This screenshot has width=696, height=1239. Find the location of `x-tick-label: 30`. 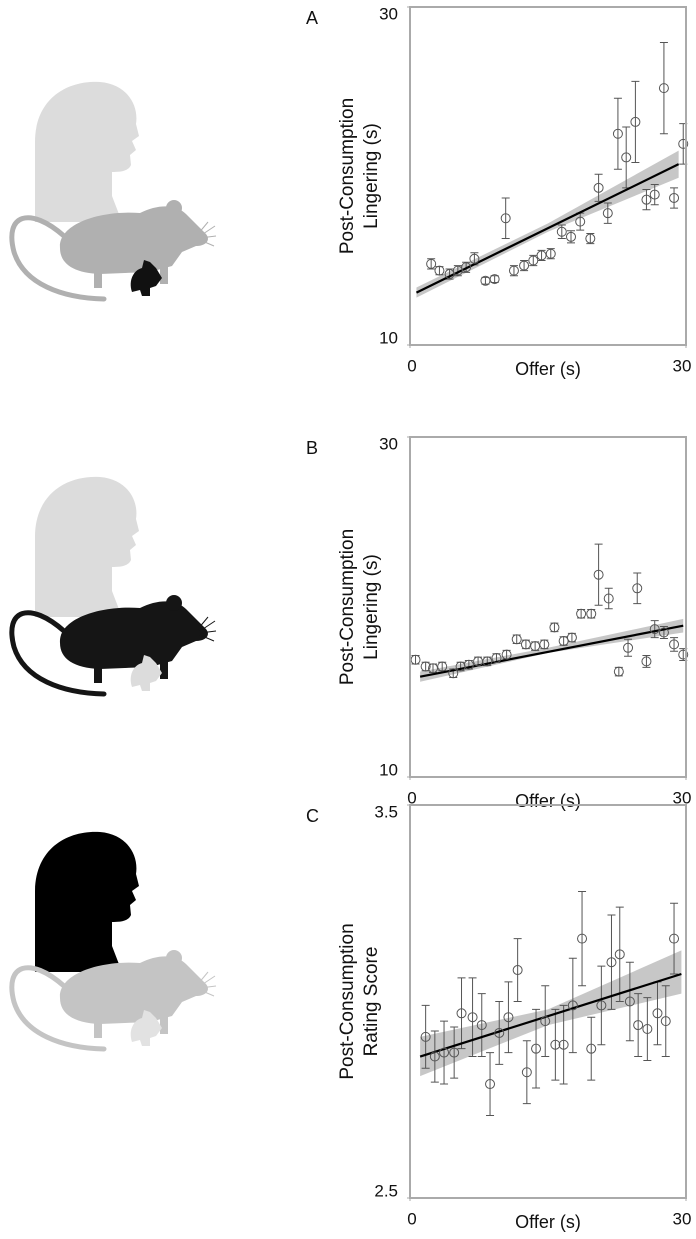

x-tick-label: 30 is located at coordinates (682, 797).